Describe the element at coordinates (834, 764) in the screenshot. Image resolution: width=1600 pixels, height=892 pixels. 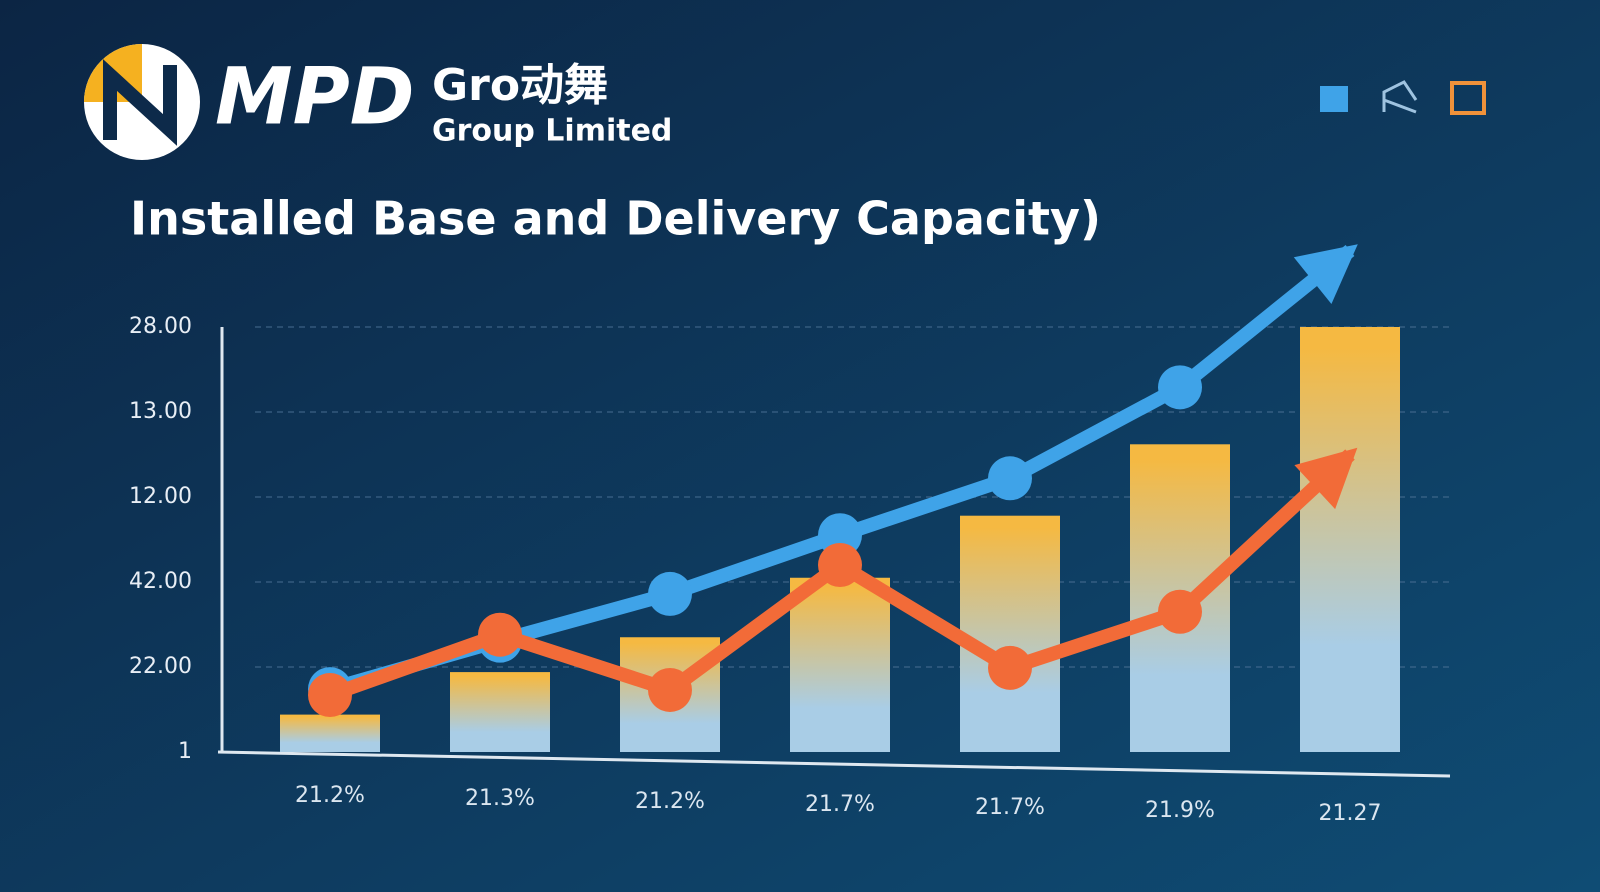
I see `x-axis` at that location.